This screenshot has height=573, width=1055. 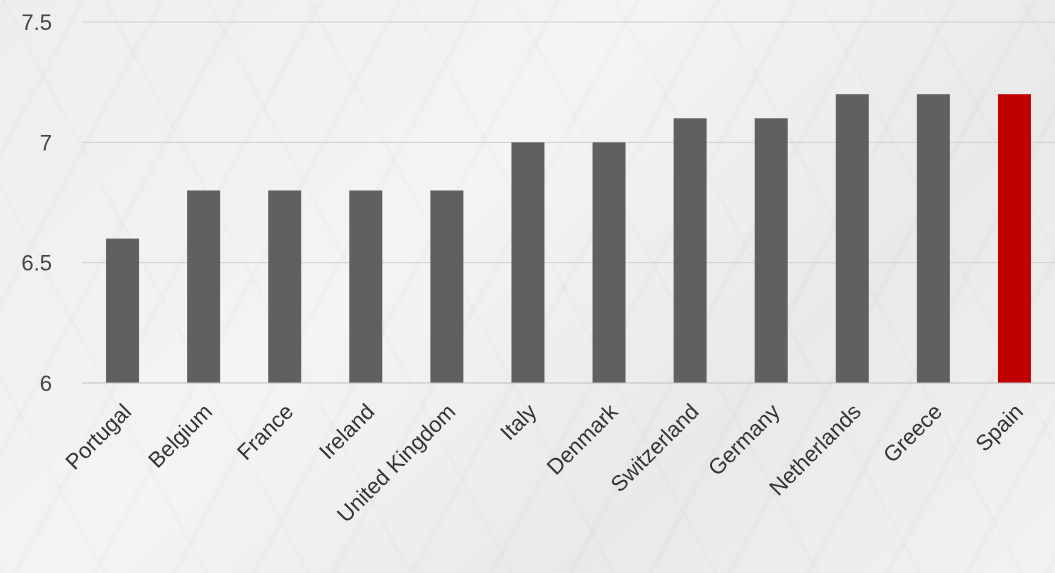 What do you see at coordinates (999, 427) in the screenshot?
I see `x-category-label: Spain` at bounding box center [999, 427].